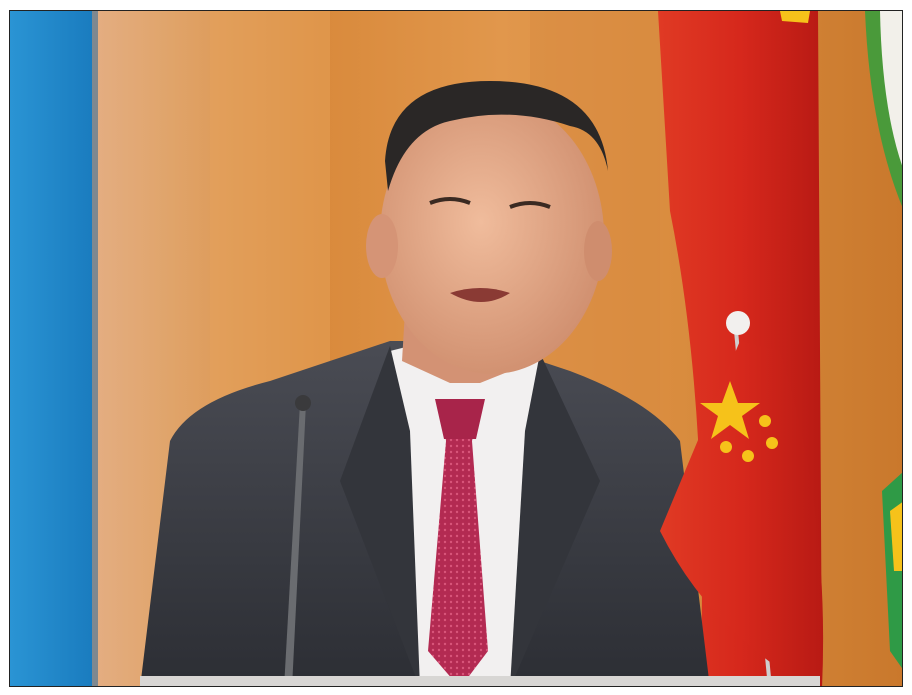 Image resolution: width=912 pixels, height=695 pixels. What do you see at coordinates (458, 544) in the screenshot?
I see `tie` at bounding box center [458, 544].